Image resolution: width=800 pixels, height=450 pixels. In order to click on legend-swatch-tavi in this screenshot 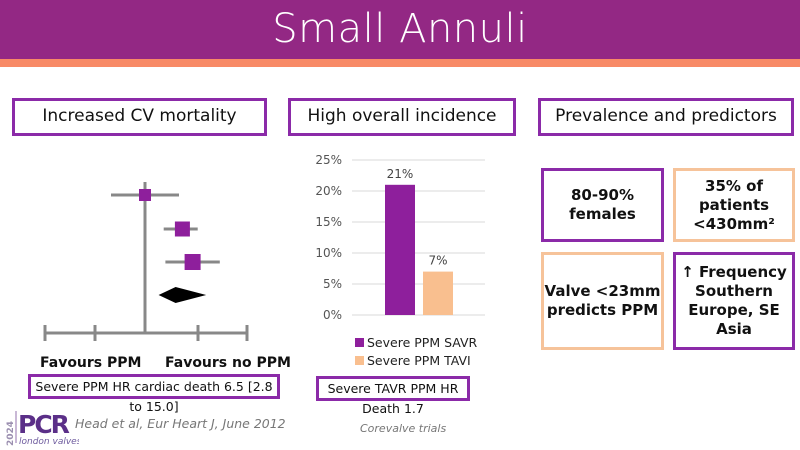, I will do `click(359, 360)`.